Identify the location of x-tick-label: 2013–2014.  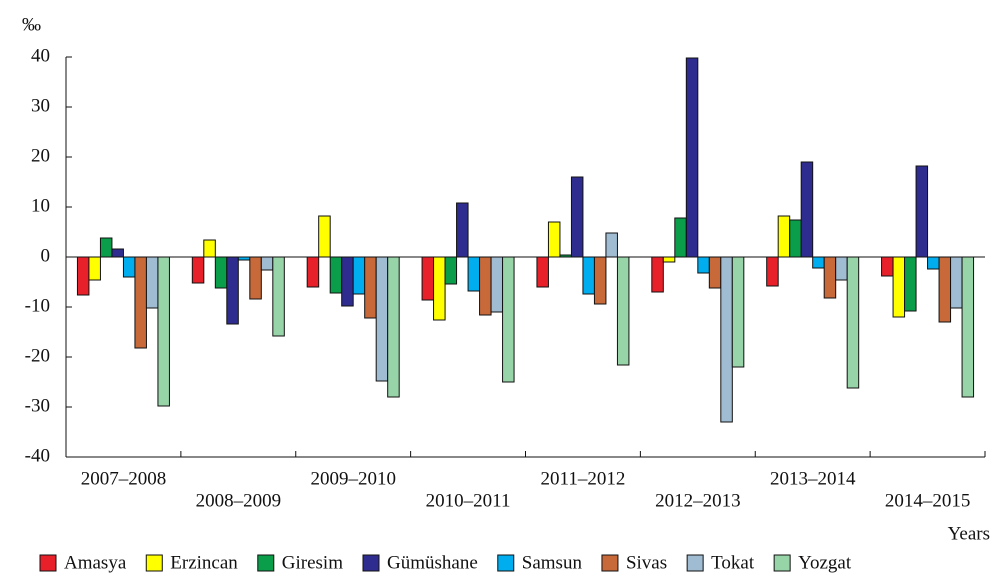
(813, 478).